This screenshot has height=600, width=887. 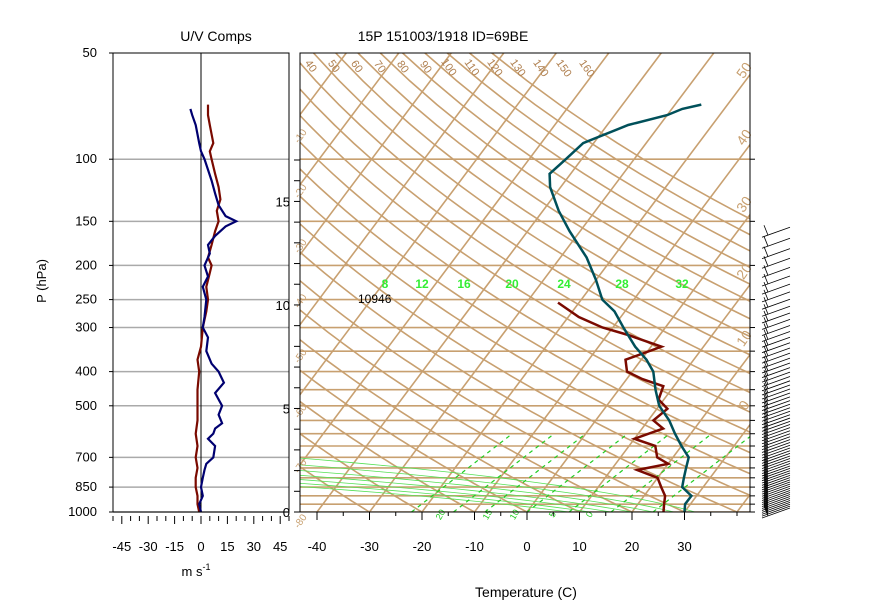 I want to click on mixing-ratio-label: 10, so click(x=515, y=515).